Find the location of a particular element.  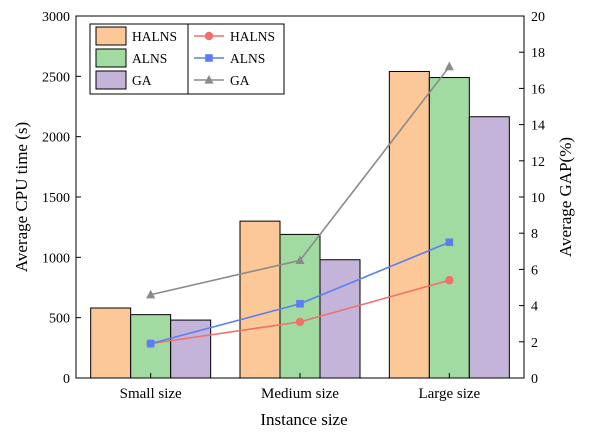

x-tick-label: Small size is located at coordinates (151, 394).